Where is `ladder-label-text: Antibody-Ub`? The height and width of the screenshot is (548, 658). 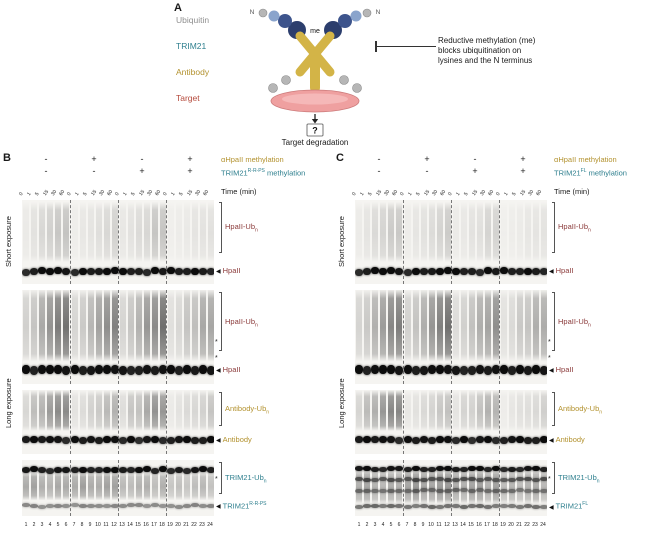
ladder-label-text: Antibody-Ub is located at coordinates (246, 409).